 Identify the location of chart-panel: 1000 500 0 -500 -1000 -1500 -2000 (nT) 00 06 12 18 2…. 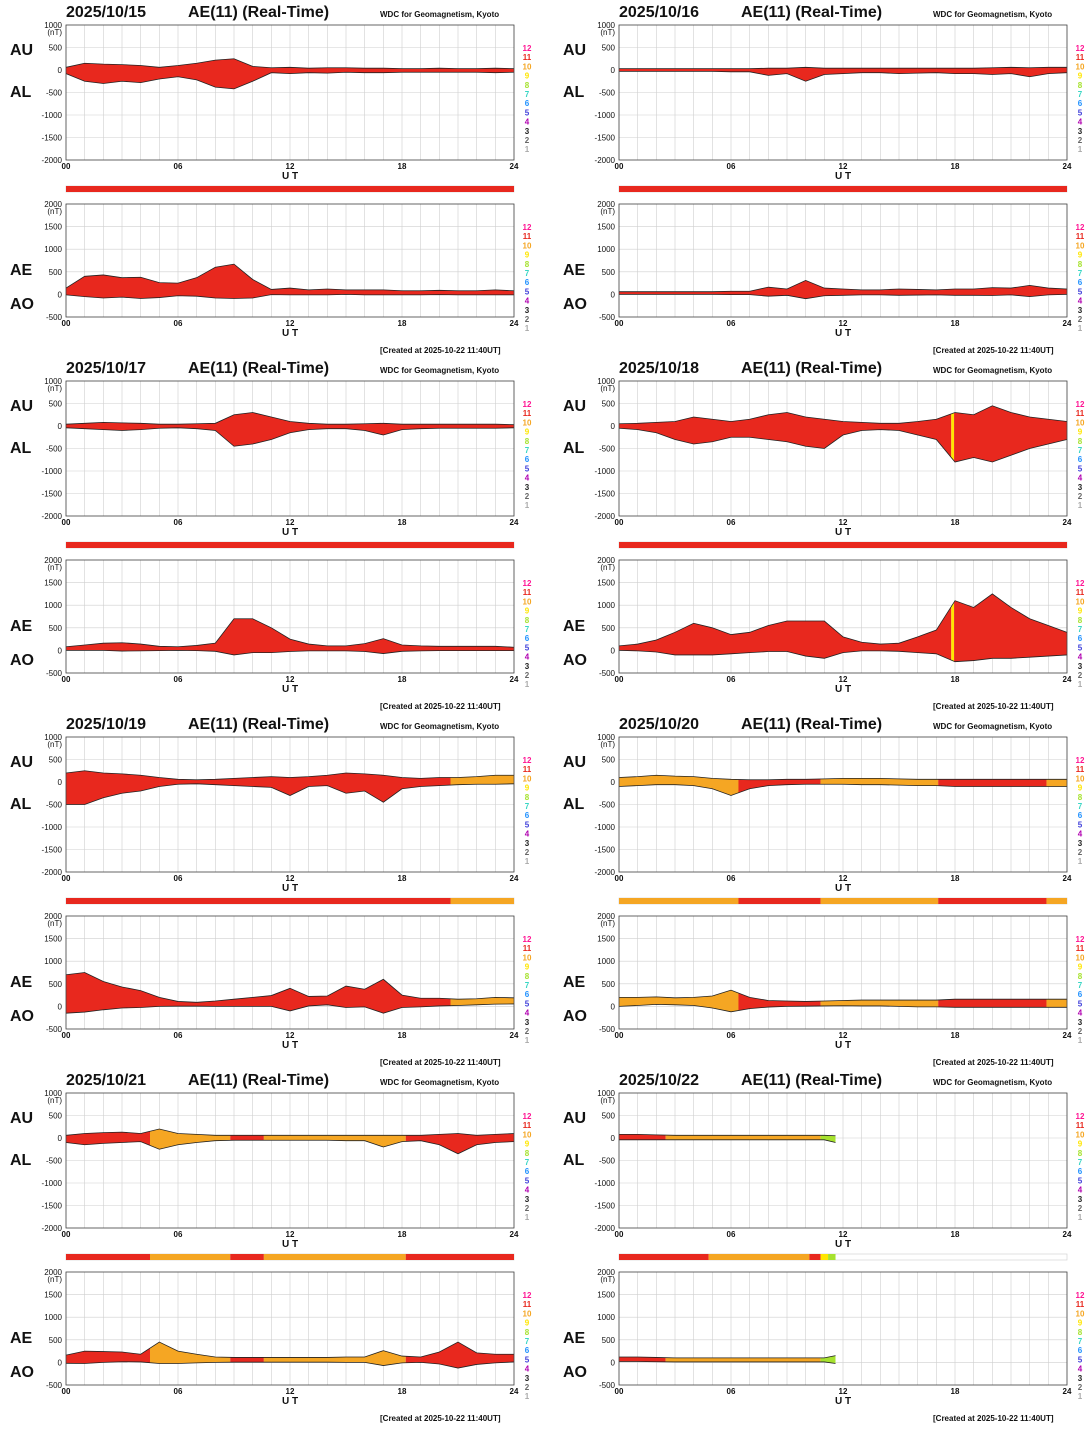
(270, 178).